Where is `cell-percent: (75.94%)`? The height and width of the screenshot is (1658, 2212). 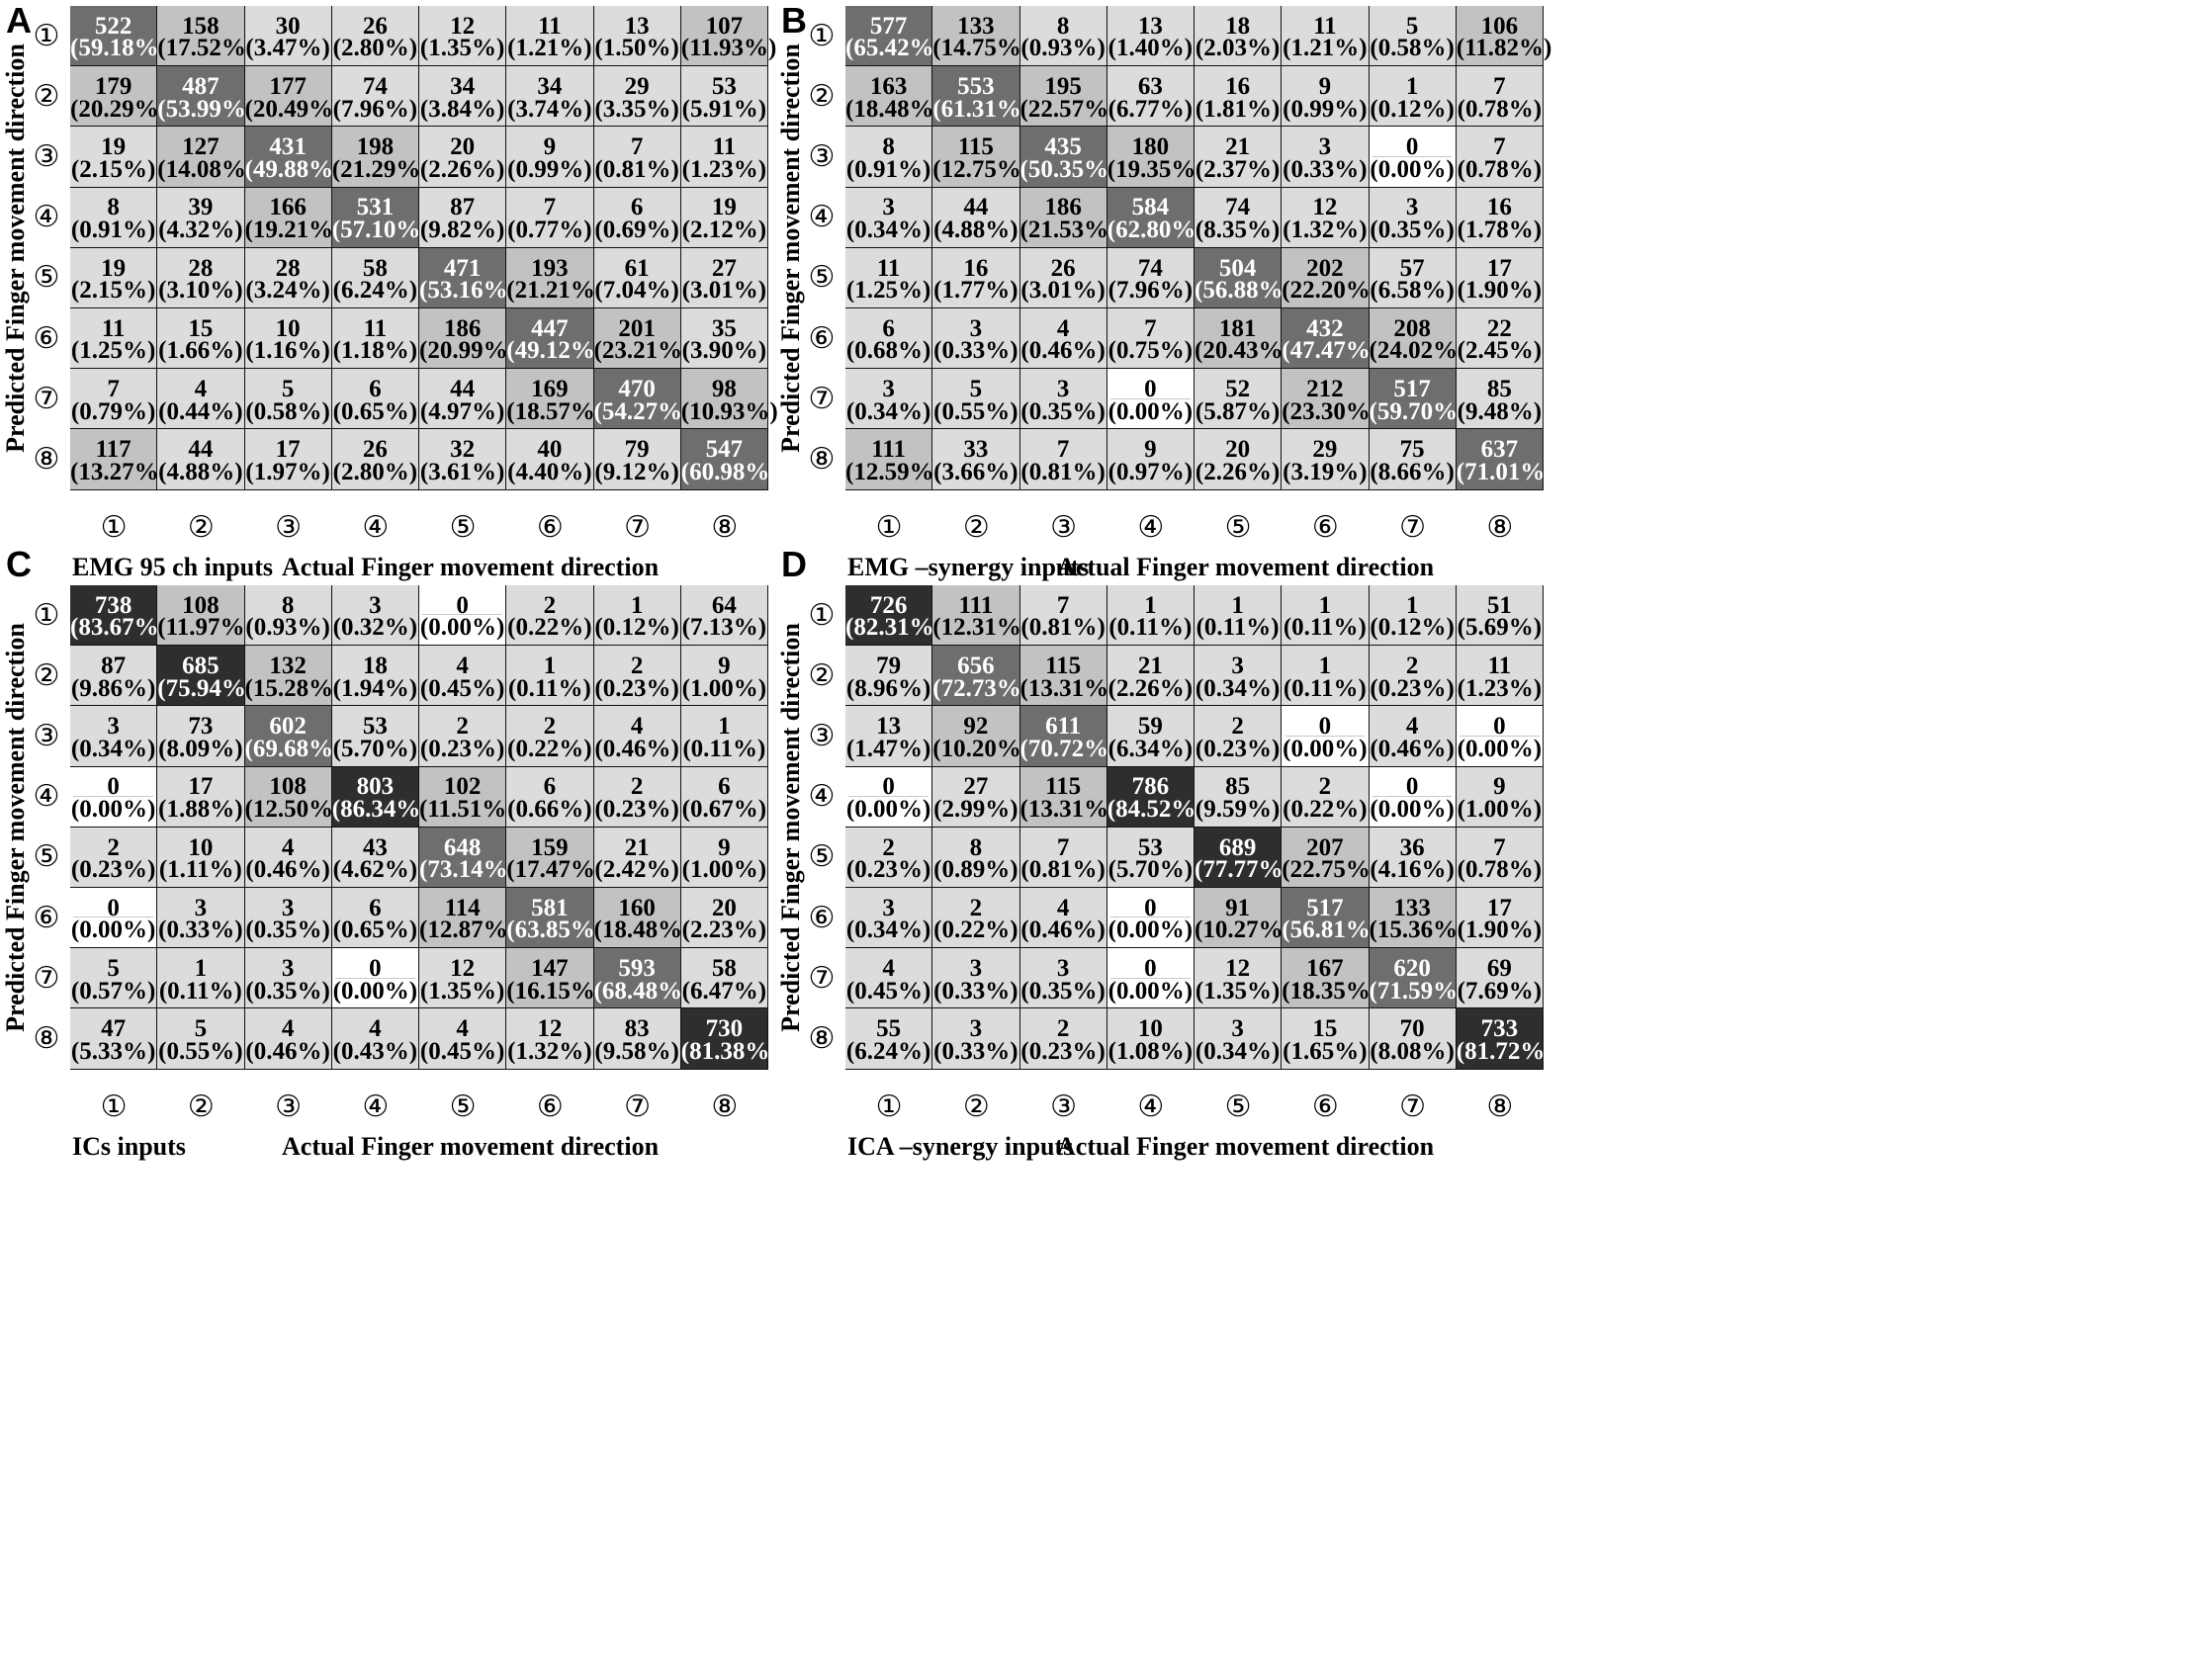
cell-percent: (75.94%) is located at coordinates (206, 688).